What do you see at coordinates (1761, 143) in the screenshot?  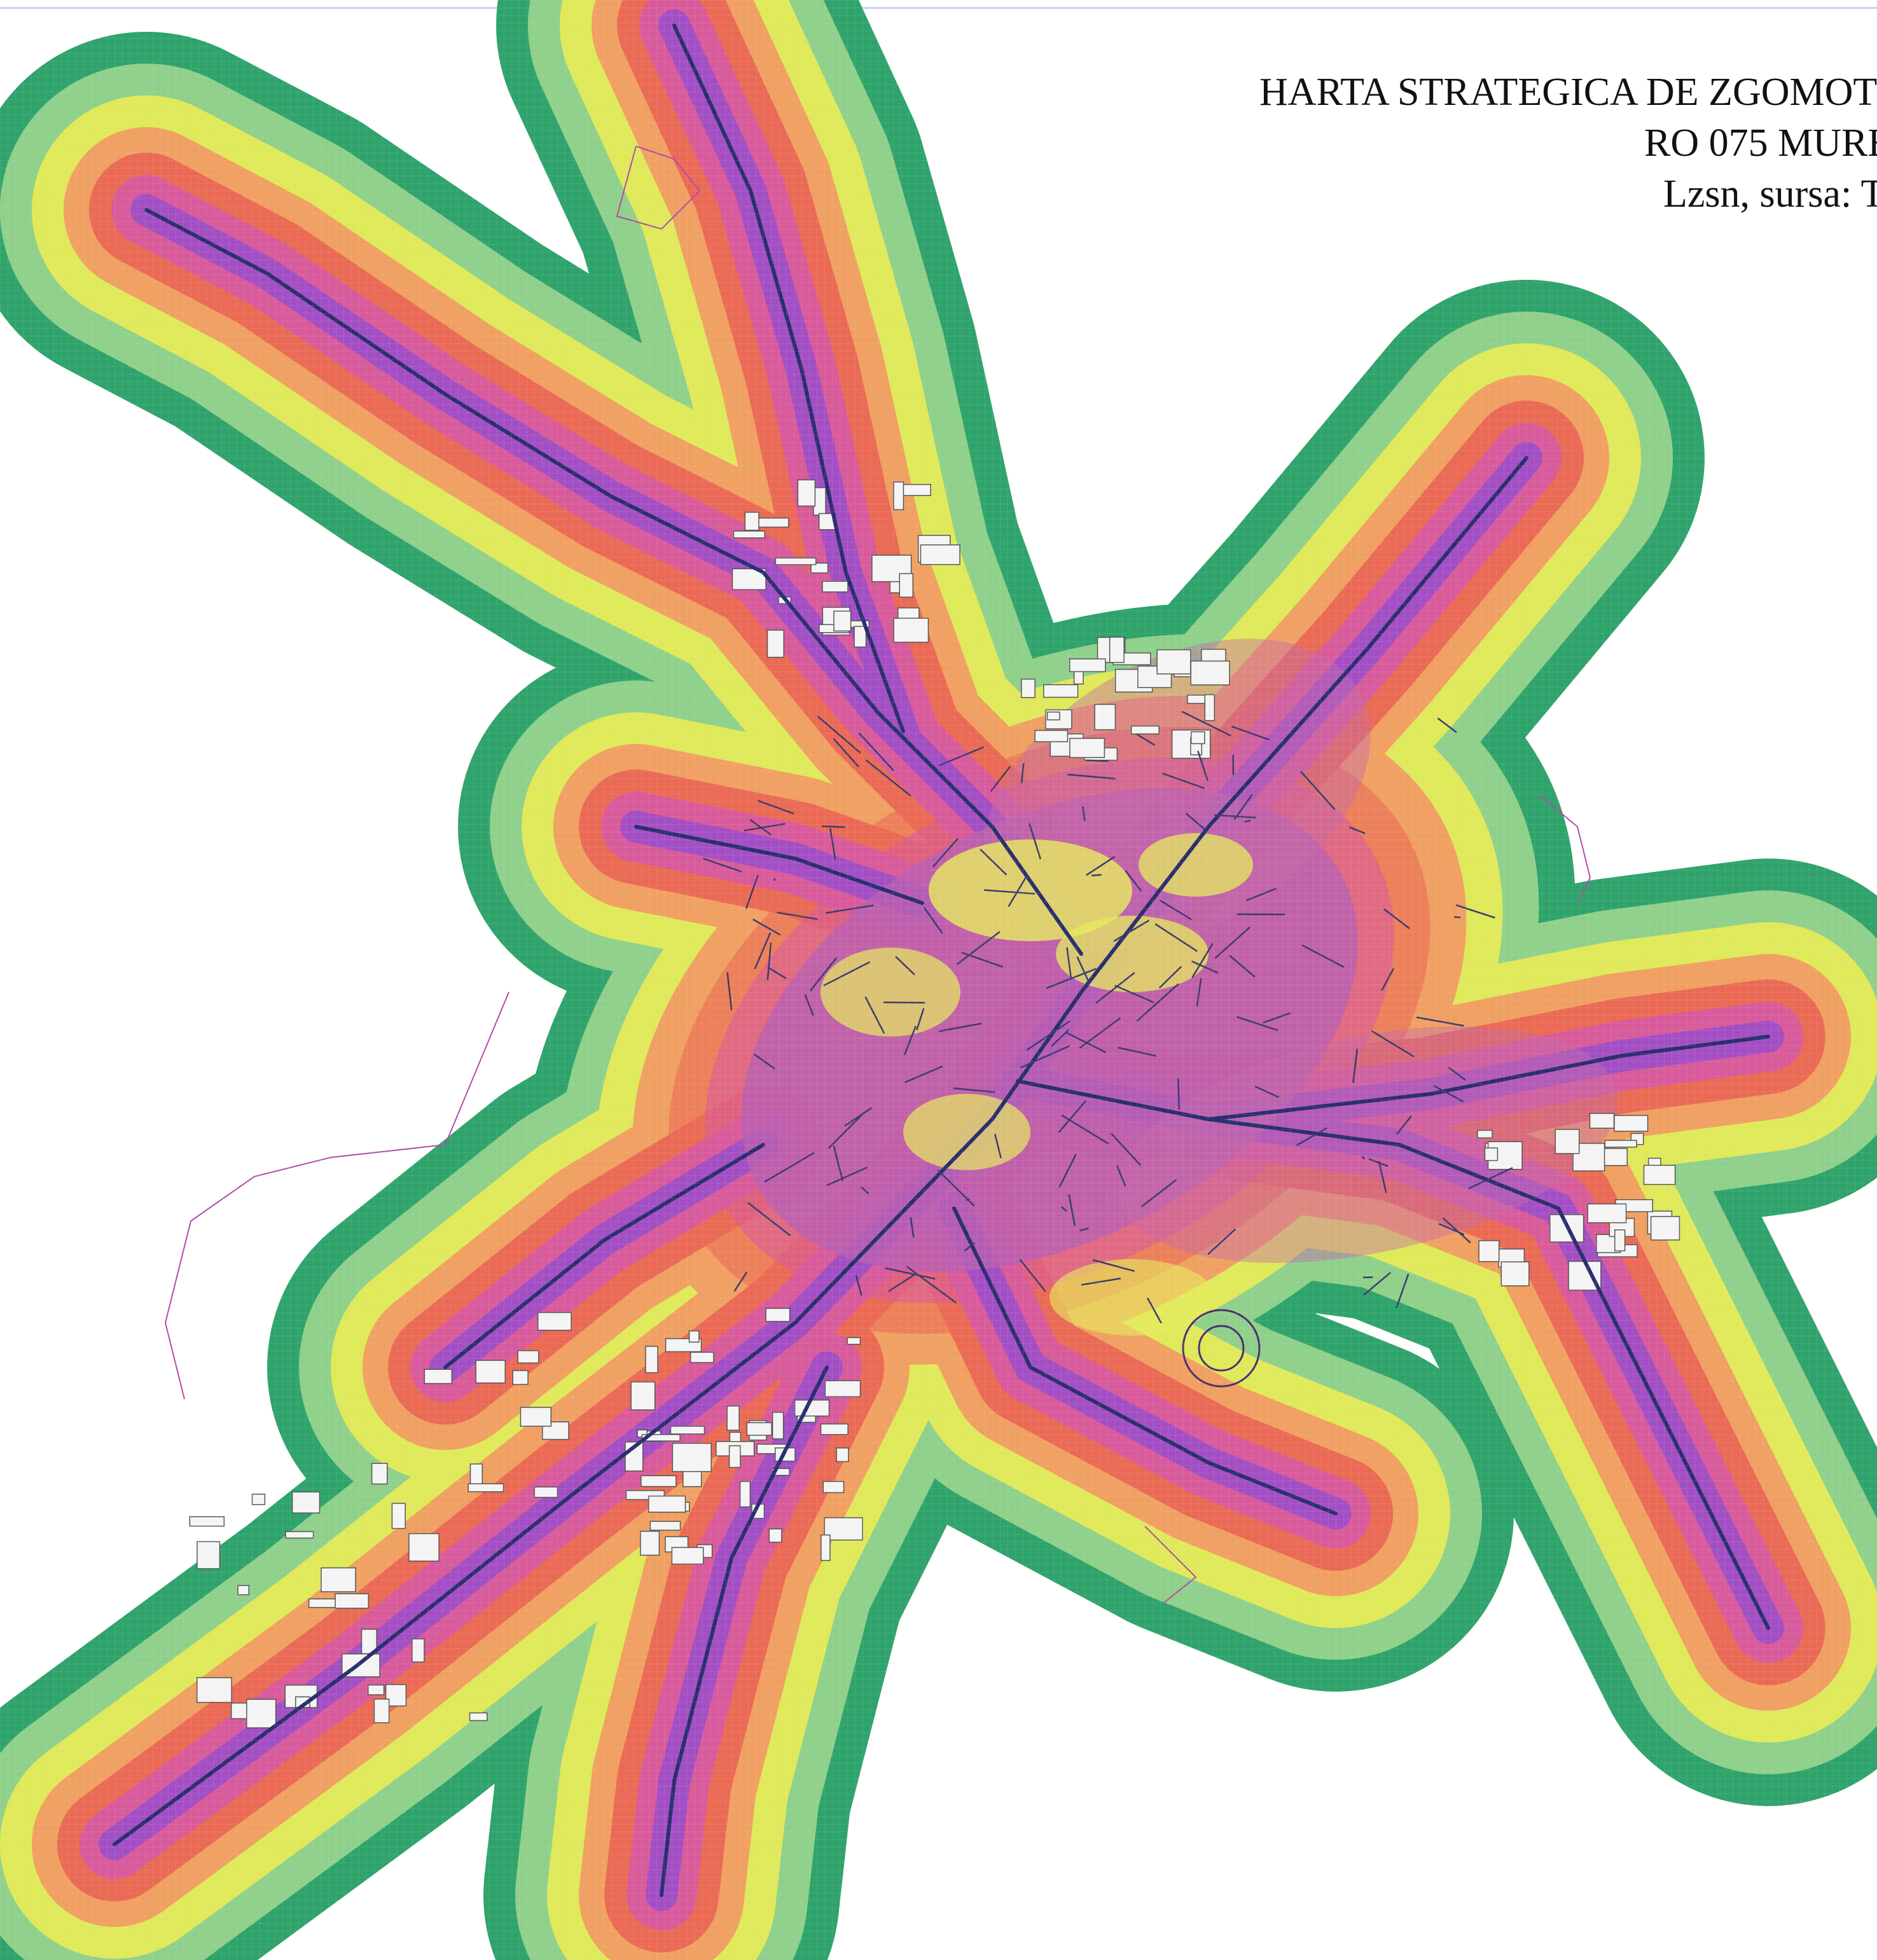 I see `map-subtitle-region: RO 075 MURES` at bounding box center [1761, 143].